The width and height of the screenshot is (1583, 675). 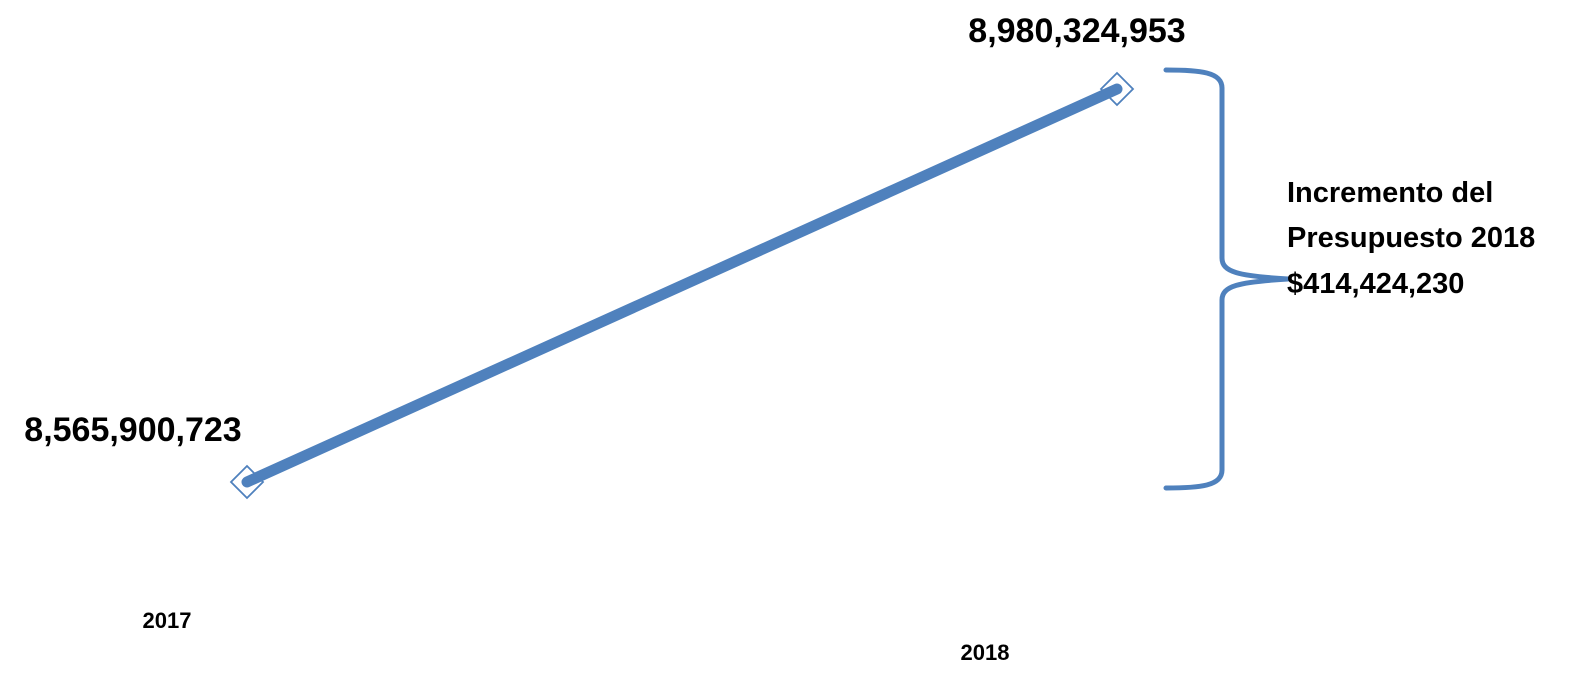 I want to click on data-label: 8,565,900,723, so click(x=132, y=430).